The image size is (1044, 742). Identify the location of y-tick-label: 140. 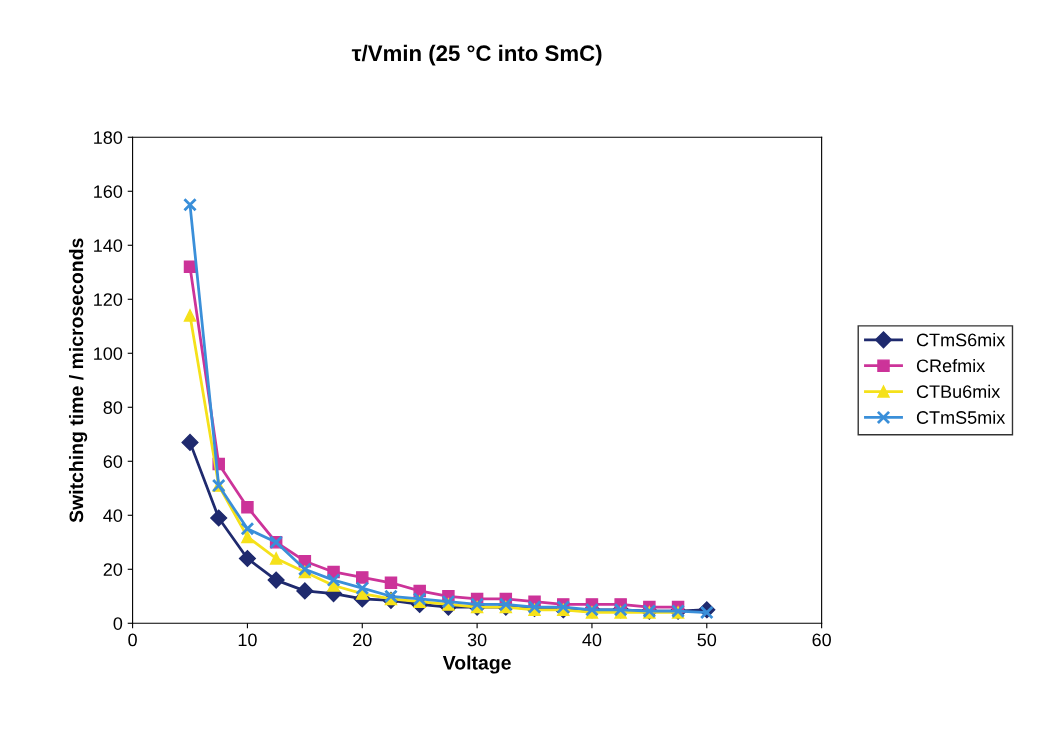
(108, 245).